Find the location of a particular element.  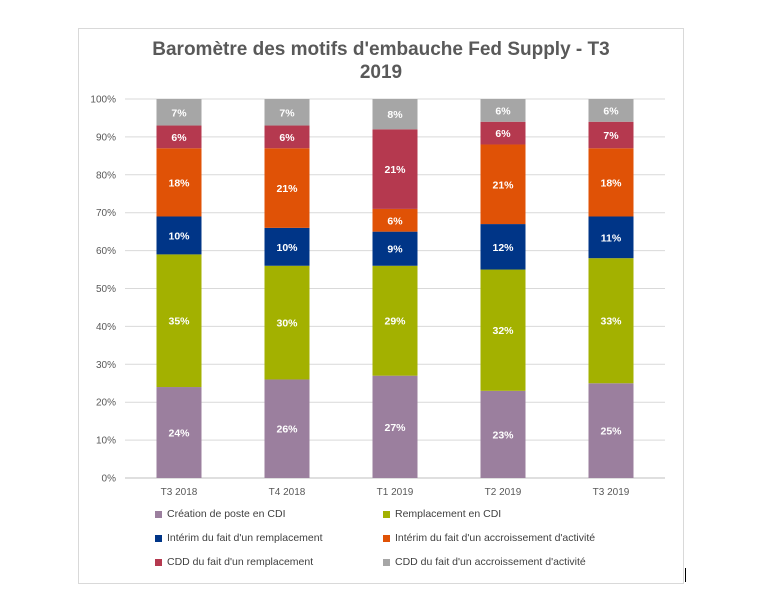

y-tick-label: 0% is located at coordinates (109, 479).